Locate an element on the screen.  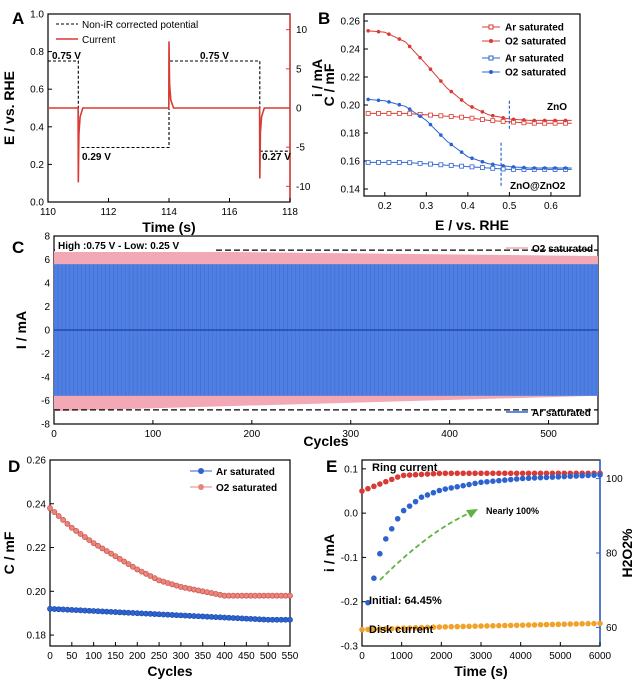
panel-e-xtick-label-2: 2000 is located at coordinates (441, 656).